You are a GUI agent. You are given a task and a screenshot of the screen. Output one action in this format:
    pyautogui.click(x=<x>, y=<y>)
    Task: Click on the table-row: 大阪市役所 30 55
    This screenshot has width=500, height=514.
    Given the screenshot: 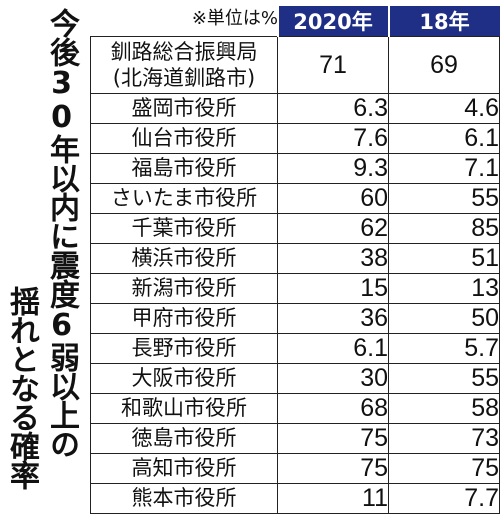 What is the action you would take?
    pyautogui.click(x=295, y=378)
    